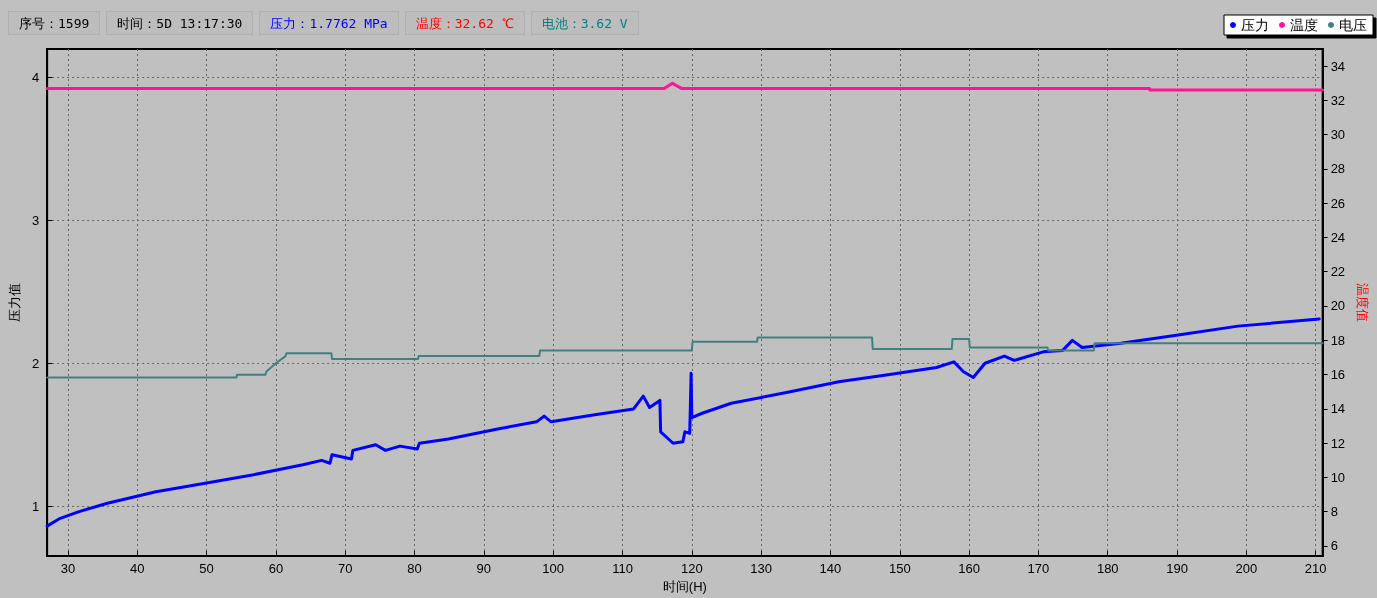  What do you see at coordinates (1177, 569) in the screenshot?
I see `x-tick-label: 190` at bounding box center [1177, 569].